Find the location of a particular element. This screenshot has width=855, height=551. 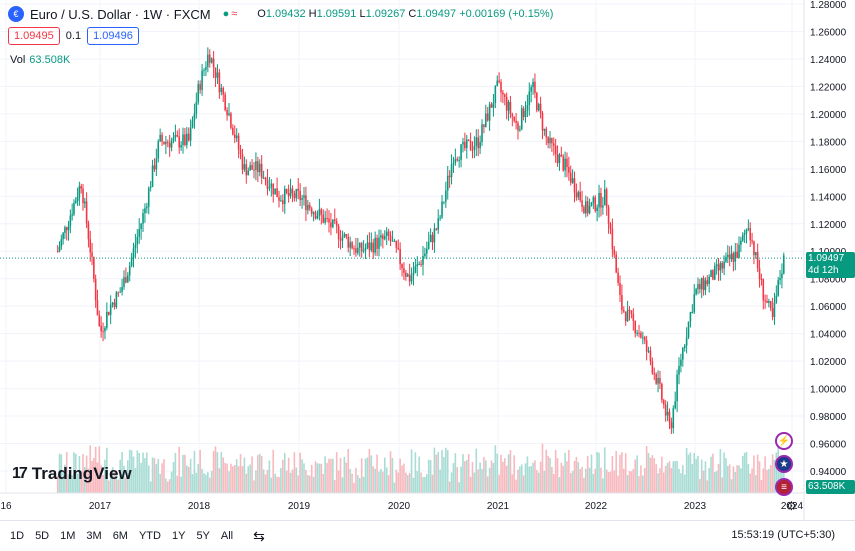

sell-button: 1.09495 is located at coordinates (34, 36).